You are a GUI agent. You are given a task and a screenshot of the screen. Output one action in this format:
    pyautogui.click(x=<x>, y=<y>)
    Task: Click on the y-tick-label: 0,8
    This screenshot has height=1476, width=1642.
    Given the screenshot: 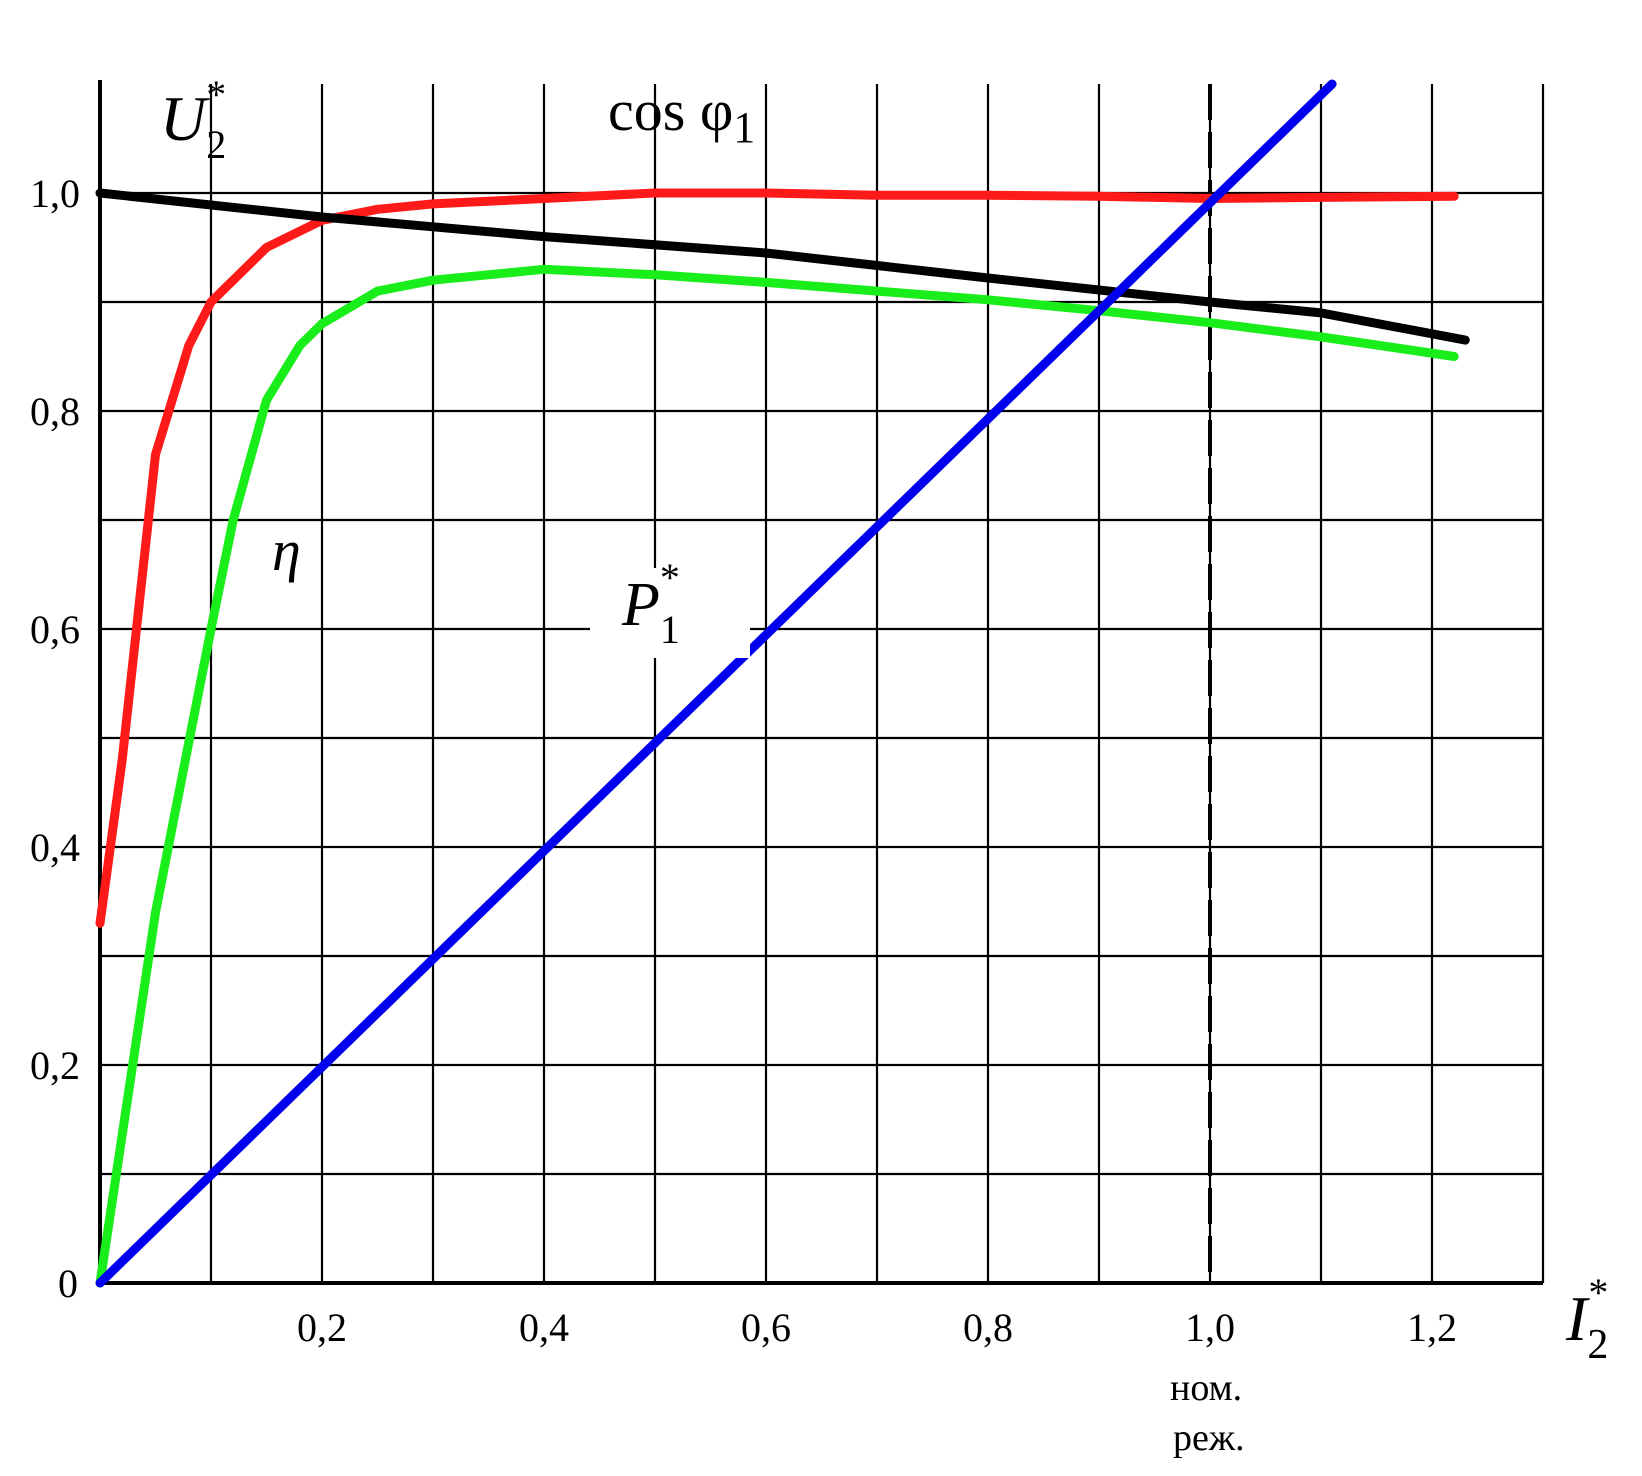 What is the action you would take?
    pyautogui.click(x=55, y=411)
    